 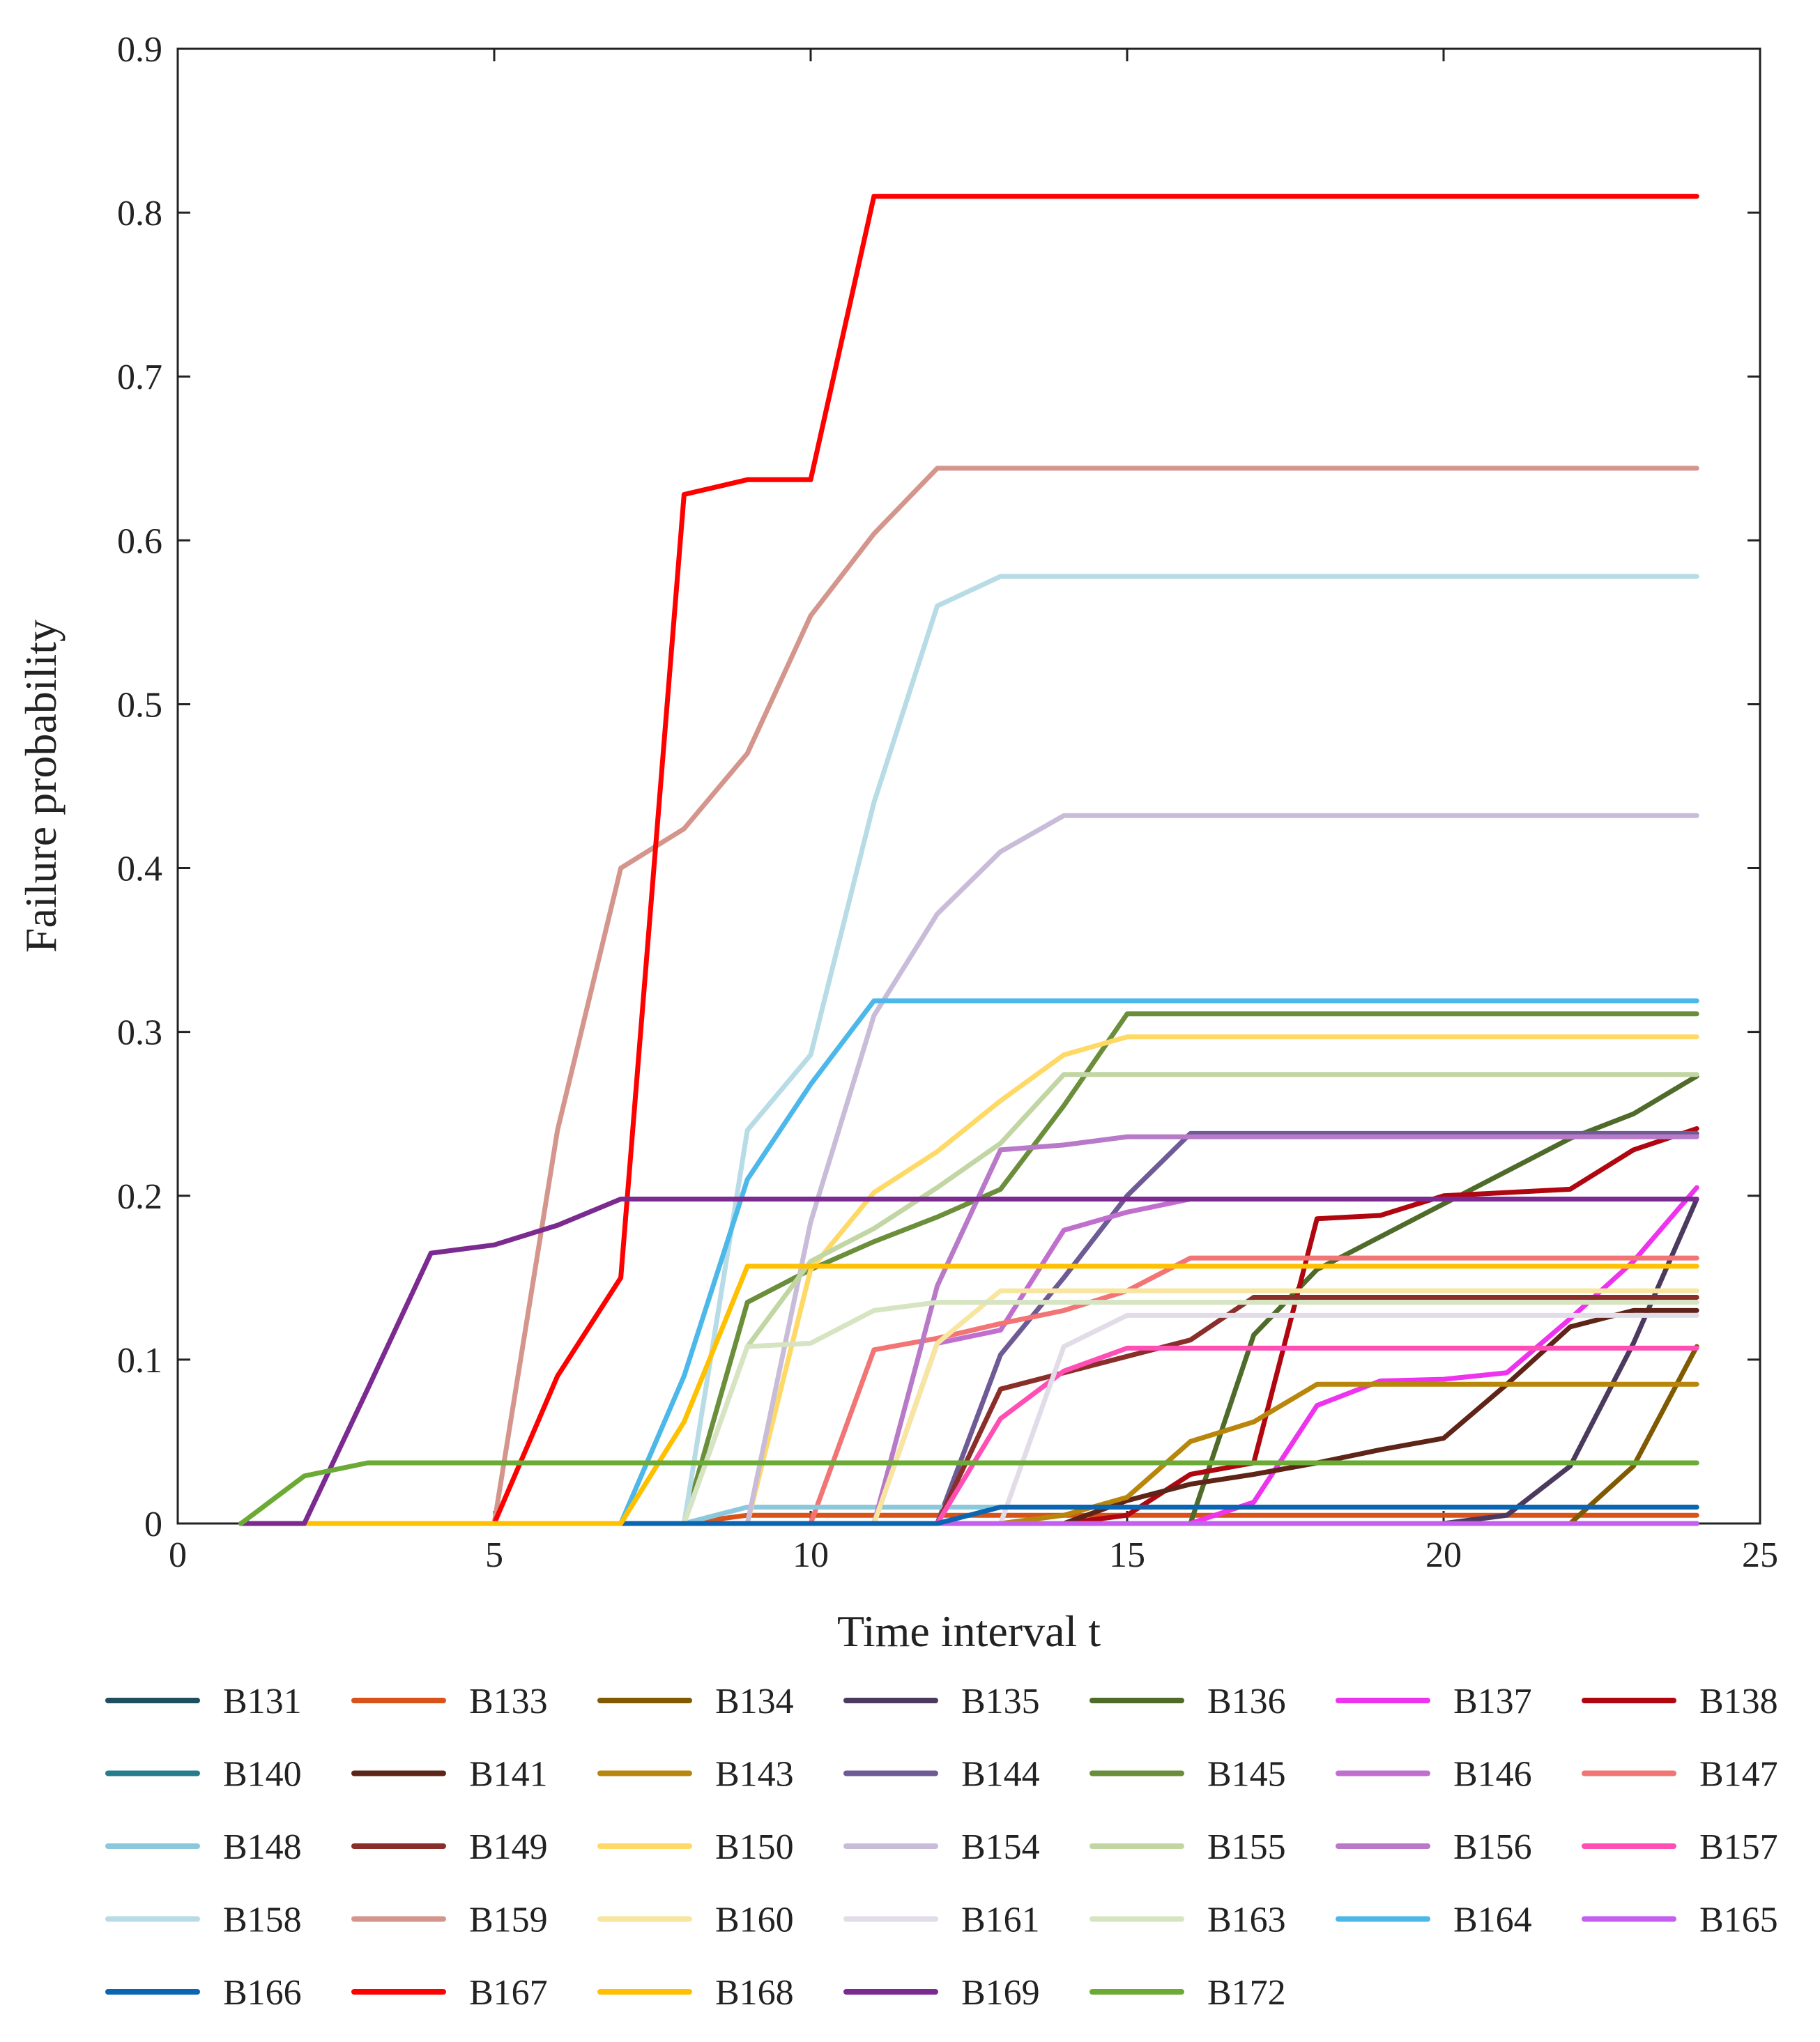 I want to click on legend-label: B163, so click(x=1246, y=1921).